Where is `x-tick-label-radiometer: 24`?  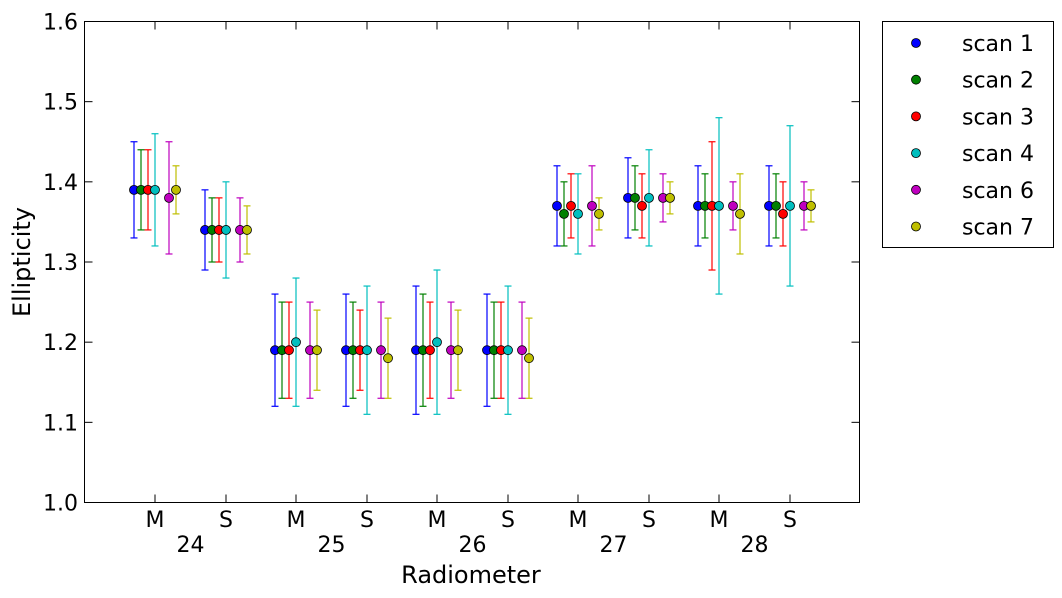 x-tick-label-radiometer: 24 is located at coordinates (191, 545).